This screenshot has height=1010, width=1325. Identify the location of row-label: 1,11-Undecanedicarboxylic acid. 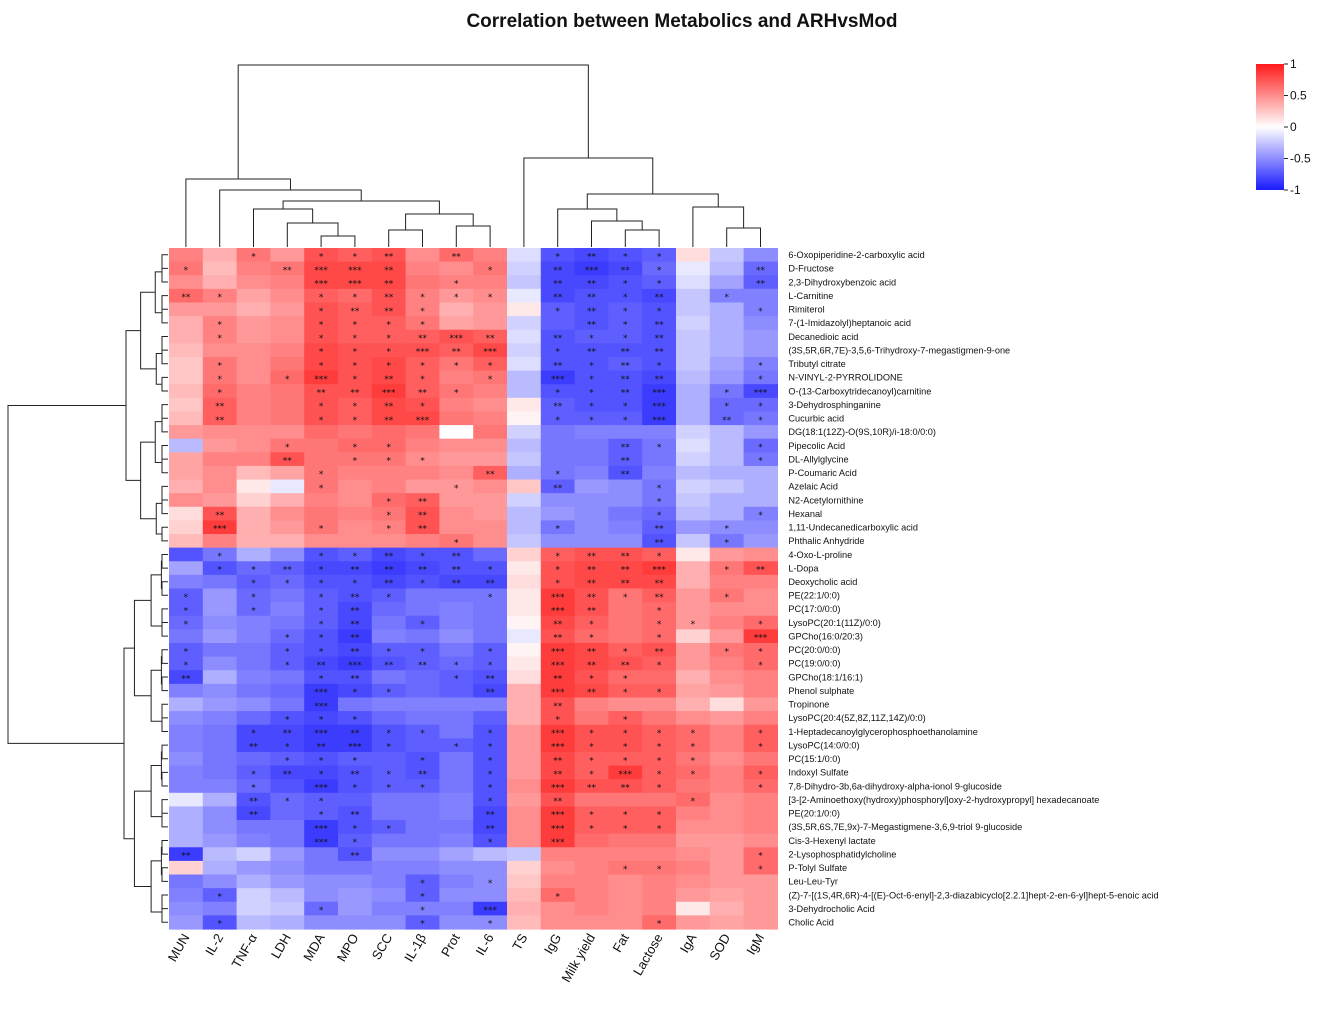
(853, 528).